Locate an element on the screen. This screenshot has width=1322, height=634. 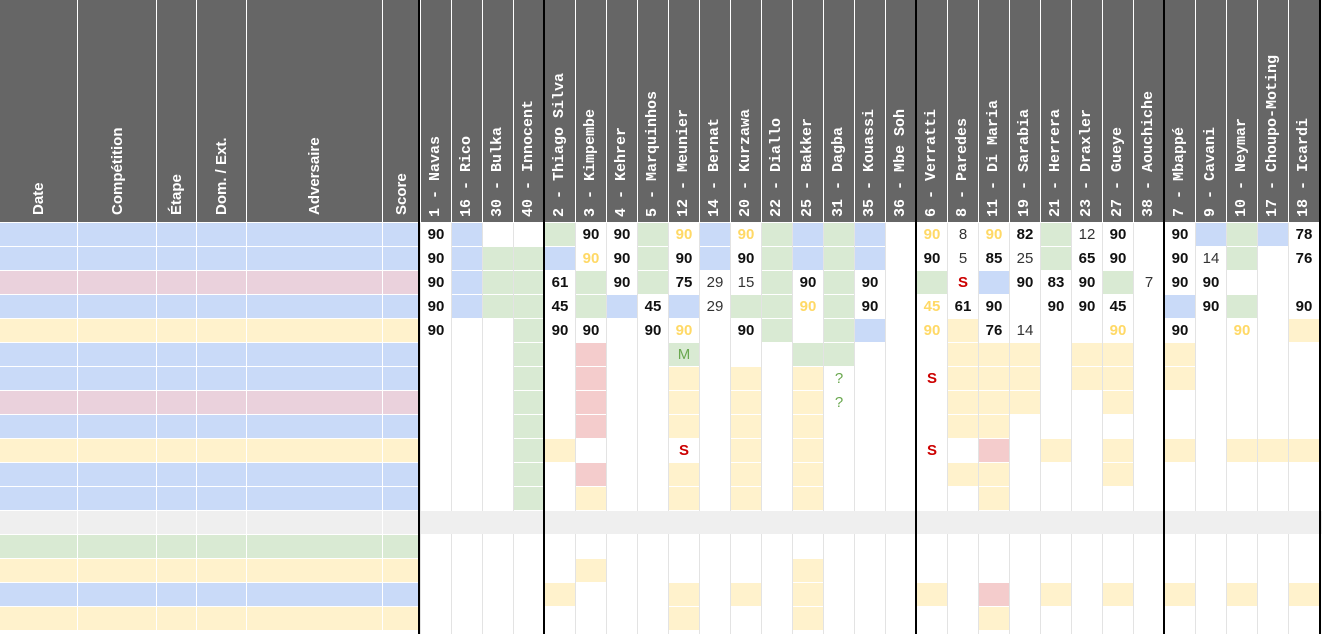
player-minutes-cell: 7 is located at coordinates (1149, 282).